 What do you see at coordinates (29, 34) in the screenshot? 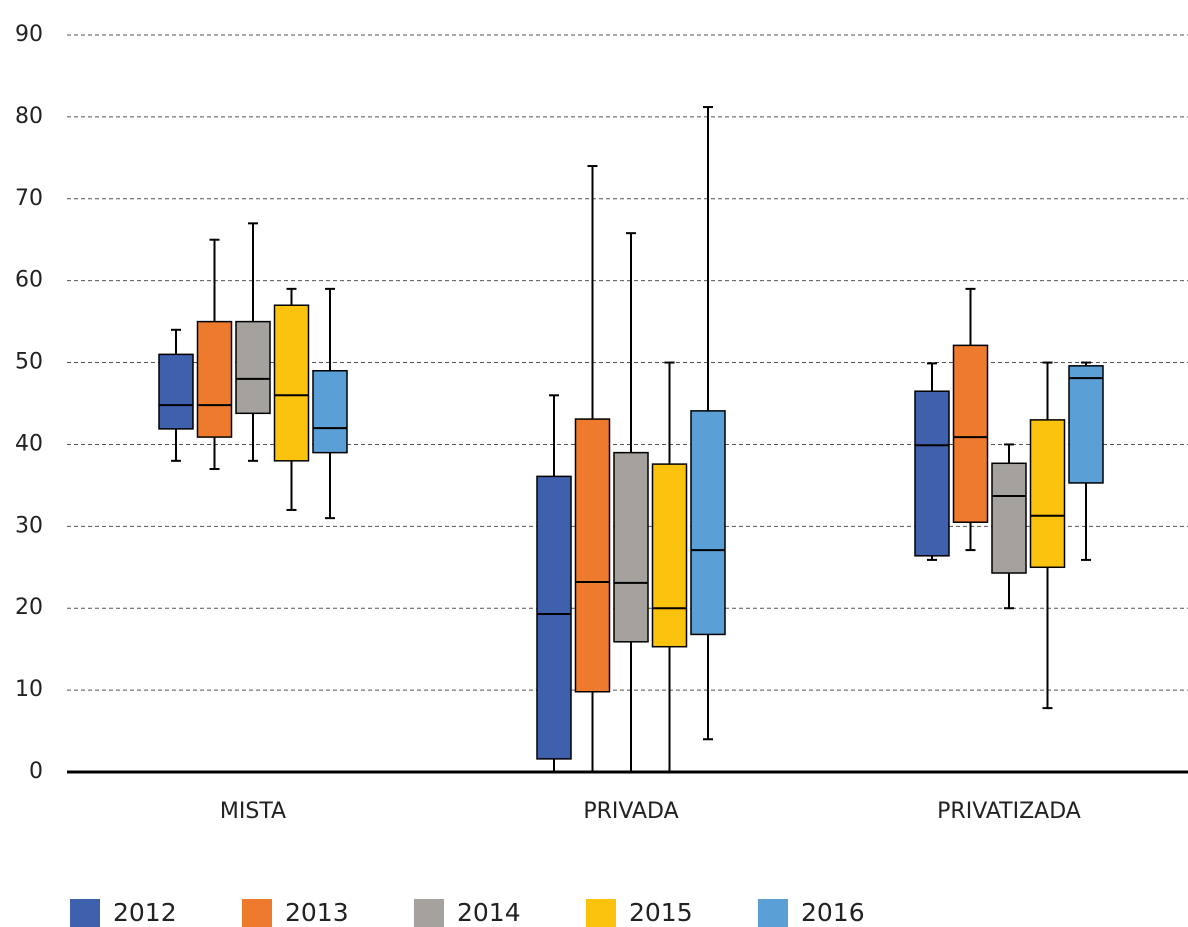
I see `y-tick-label: 90` at bounding box center [29, 34].